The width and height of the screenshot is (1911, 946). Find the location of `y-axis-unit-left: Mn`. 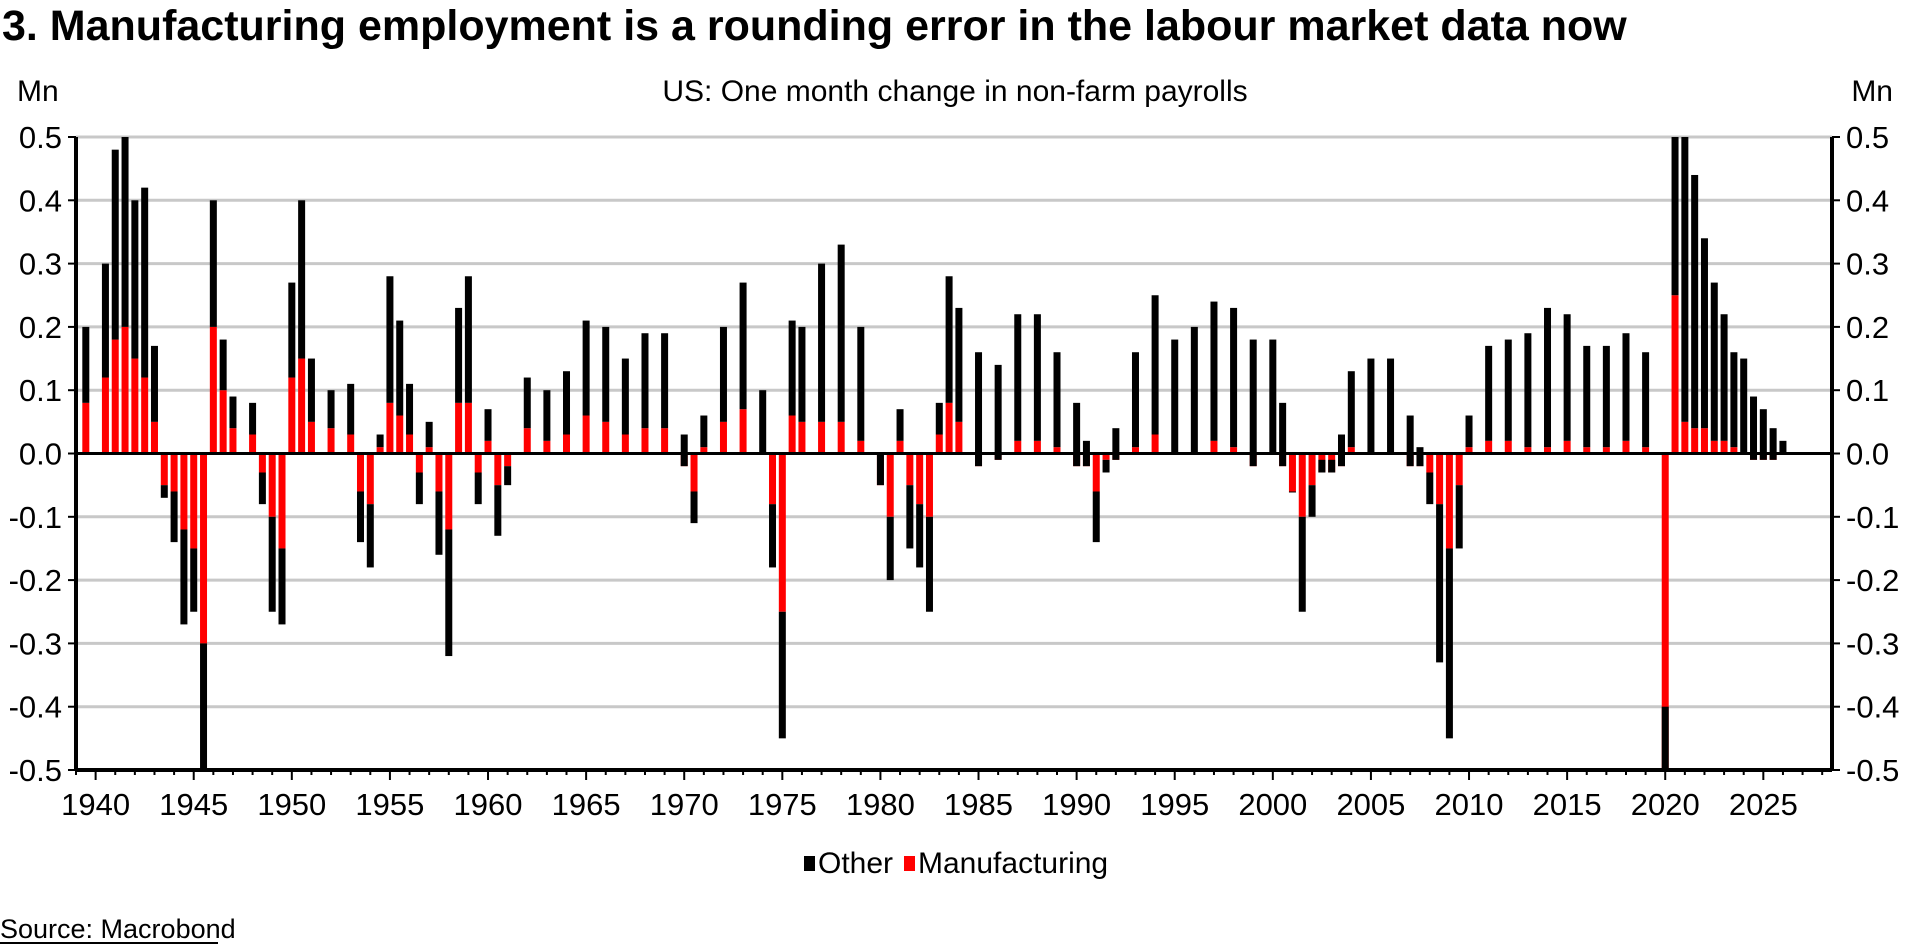

y-axis-unit-left: Mn is located at coordinates (38, 91).